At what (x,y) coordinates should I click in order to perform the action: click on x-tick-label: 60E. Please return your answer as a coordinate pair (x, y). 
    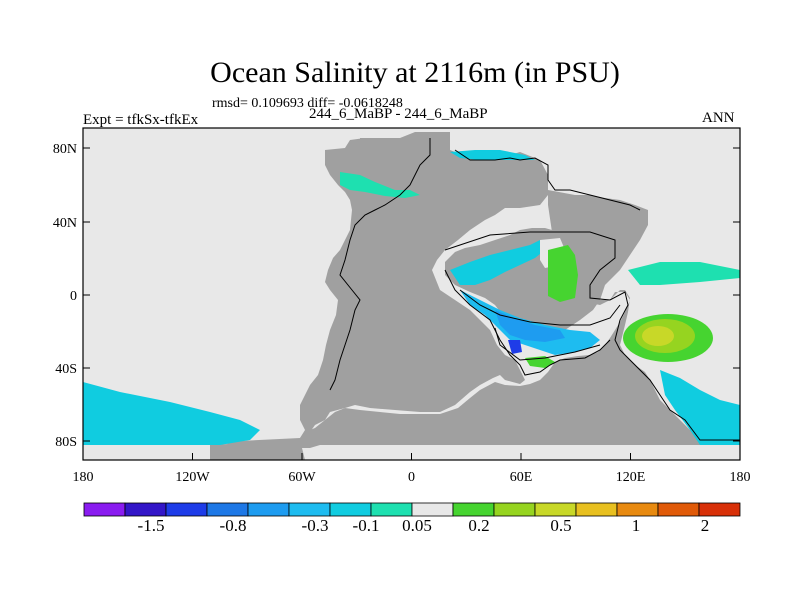
    Looking at the image, I should click on (521, 477).